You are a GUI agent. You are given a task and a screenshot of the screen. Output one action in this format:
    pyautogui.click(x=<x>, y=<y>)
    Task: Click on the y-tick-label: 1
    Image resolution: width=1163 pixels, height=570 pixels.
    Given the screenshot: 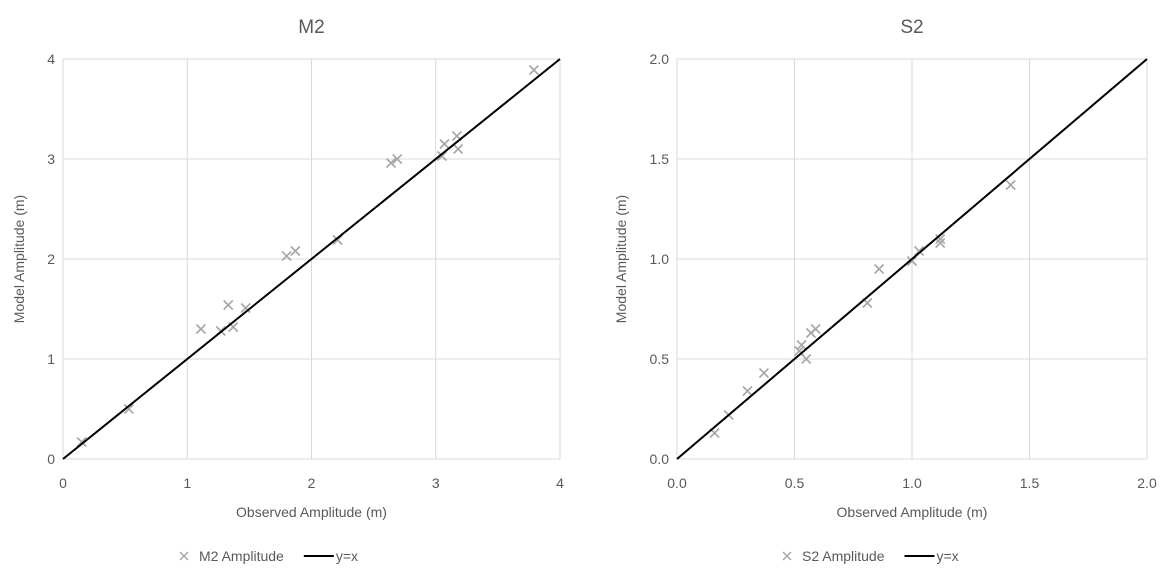 What is the action you would take?
    pyautogui.click(x=51, y=359)
    